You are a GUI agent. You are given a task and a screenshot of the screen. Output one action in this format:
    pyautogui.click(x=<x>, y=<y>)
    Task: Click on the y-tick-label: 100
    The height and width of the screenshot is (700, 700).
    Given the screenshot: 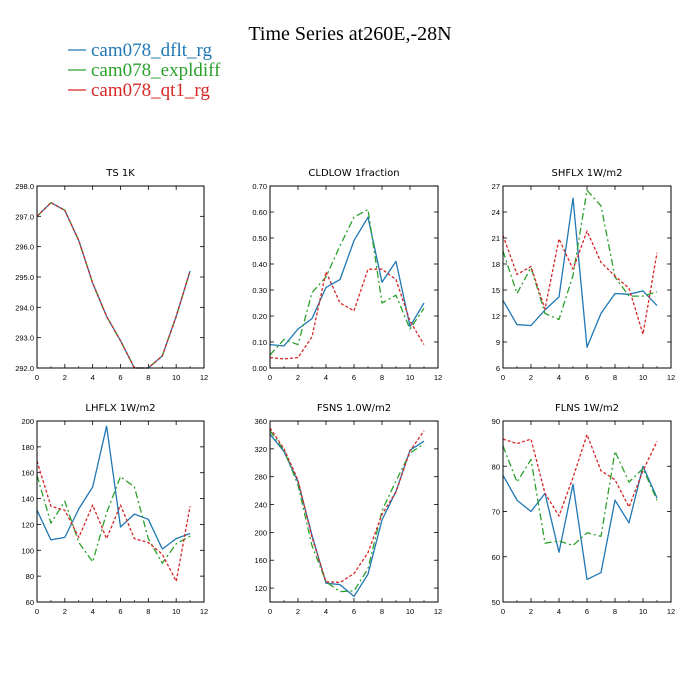 What is the action you would take?
    pyautogui.click(x=27, y=550)
    